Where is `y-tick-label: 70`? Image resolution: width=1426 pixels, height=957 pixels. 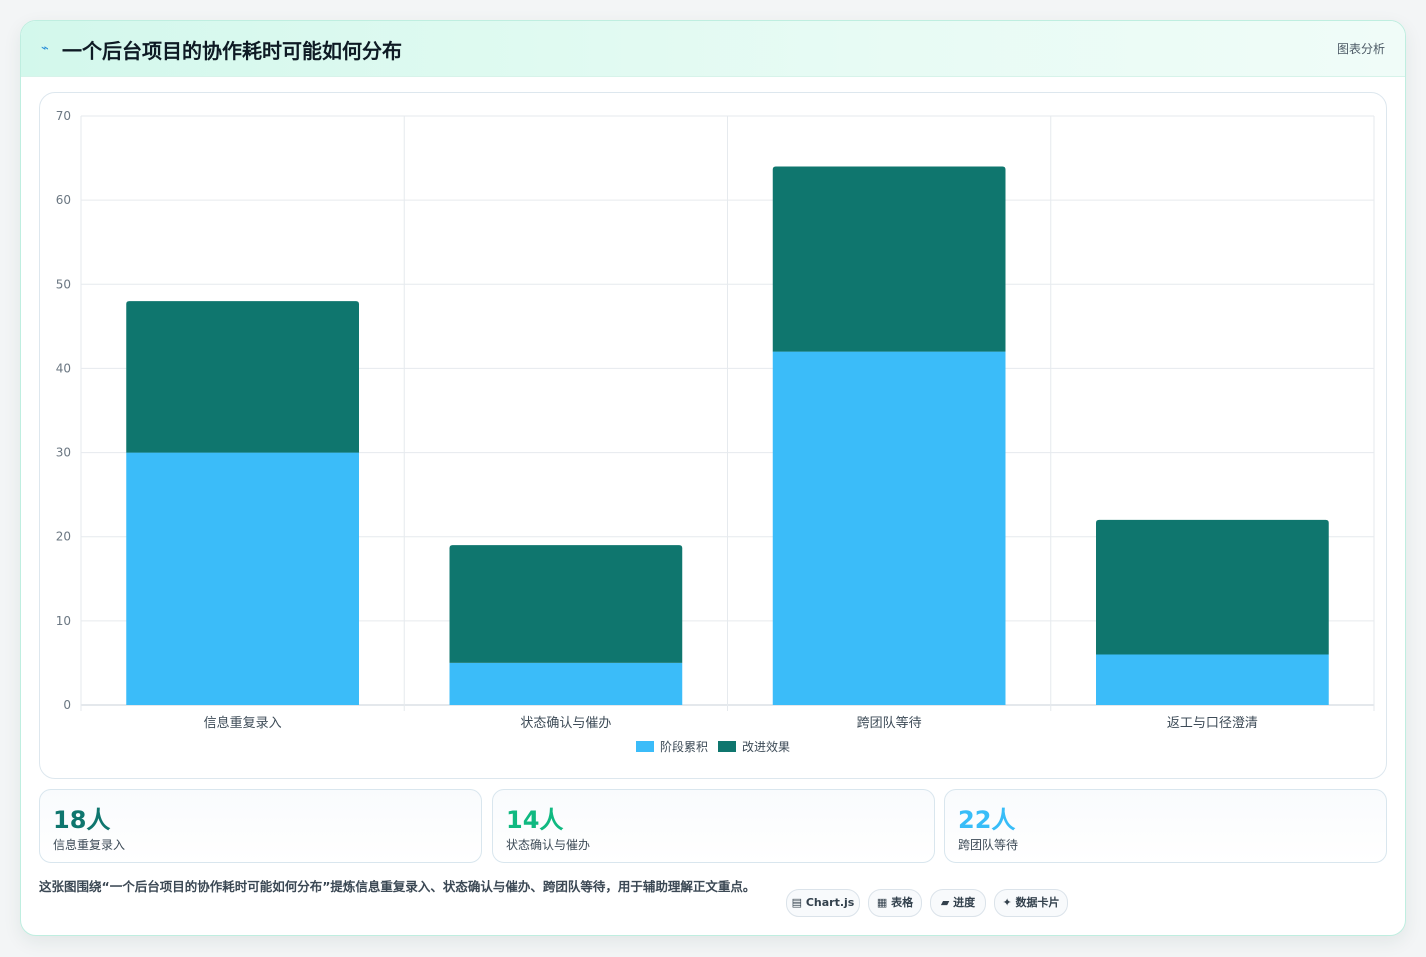
y-tick-label: 70 is located at coordinates (63, 116).